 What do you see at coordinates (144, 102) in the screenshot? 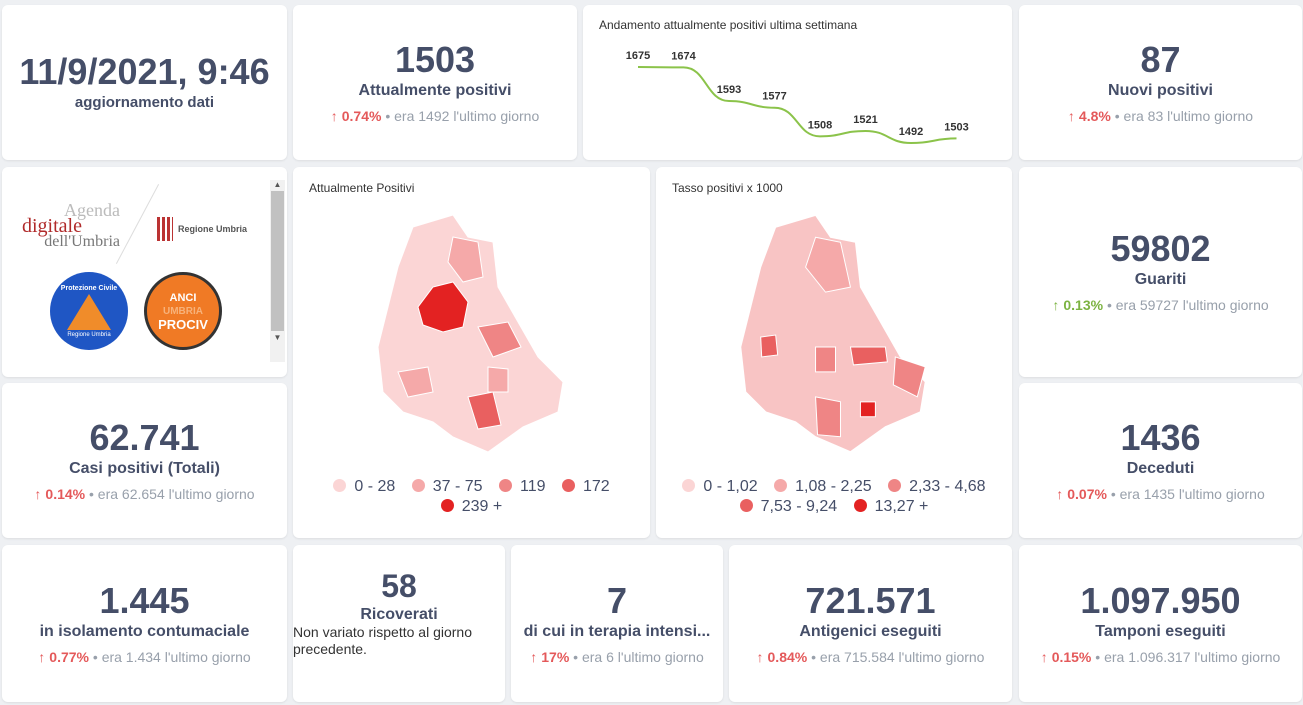
I see `update-label: aggiornamento dati` at bounding box center [144, 102].